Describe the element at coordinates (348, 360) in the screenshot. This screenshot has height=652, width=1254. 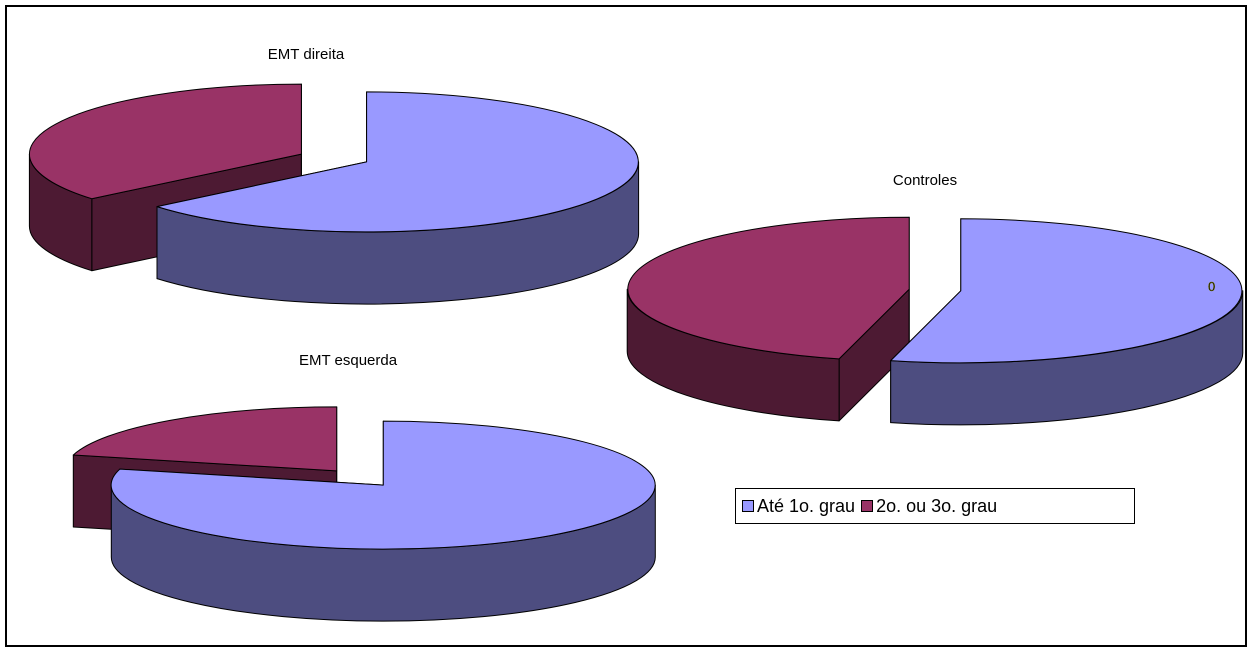
I see `pie-title-emt-esquerda: EMT esquerda` at that location.